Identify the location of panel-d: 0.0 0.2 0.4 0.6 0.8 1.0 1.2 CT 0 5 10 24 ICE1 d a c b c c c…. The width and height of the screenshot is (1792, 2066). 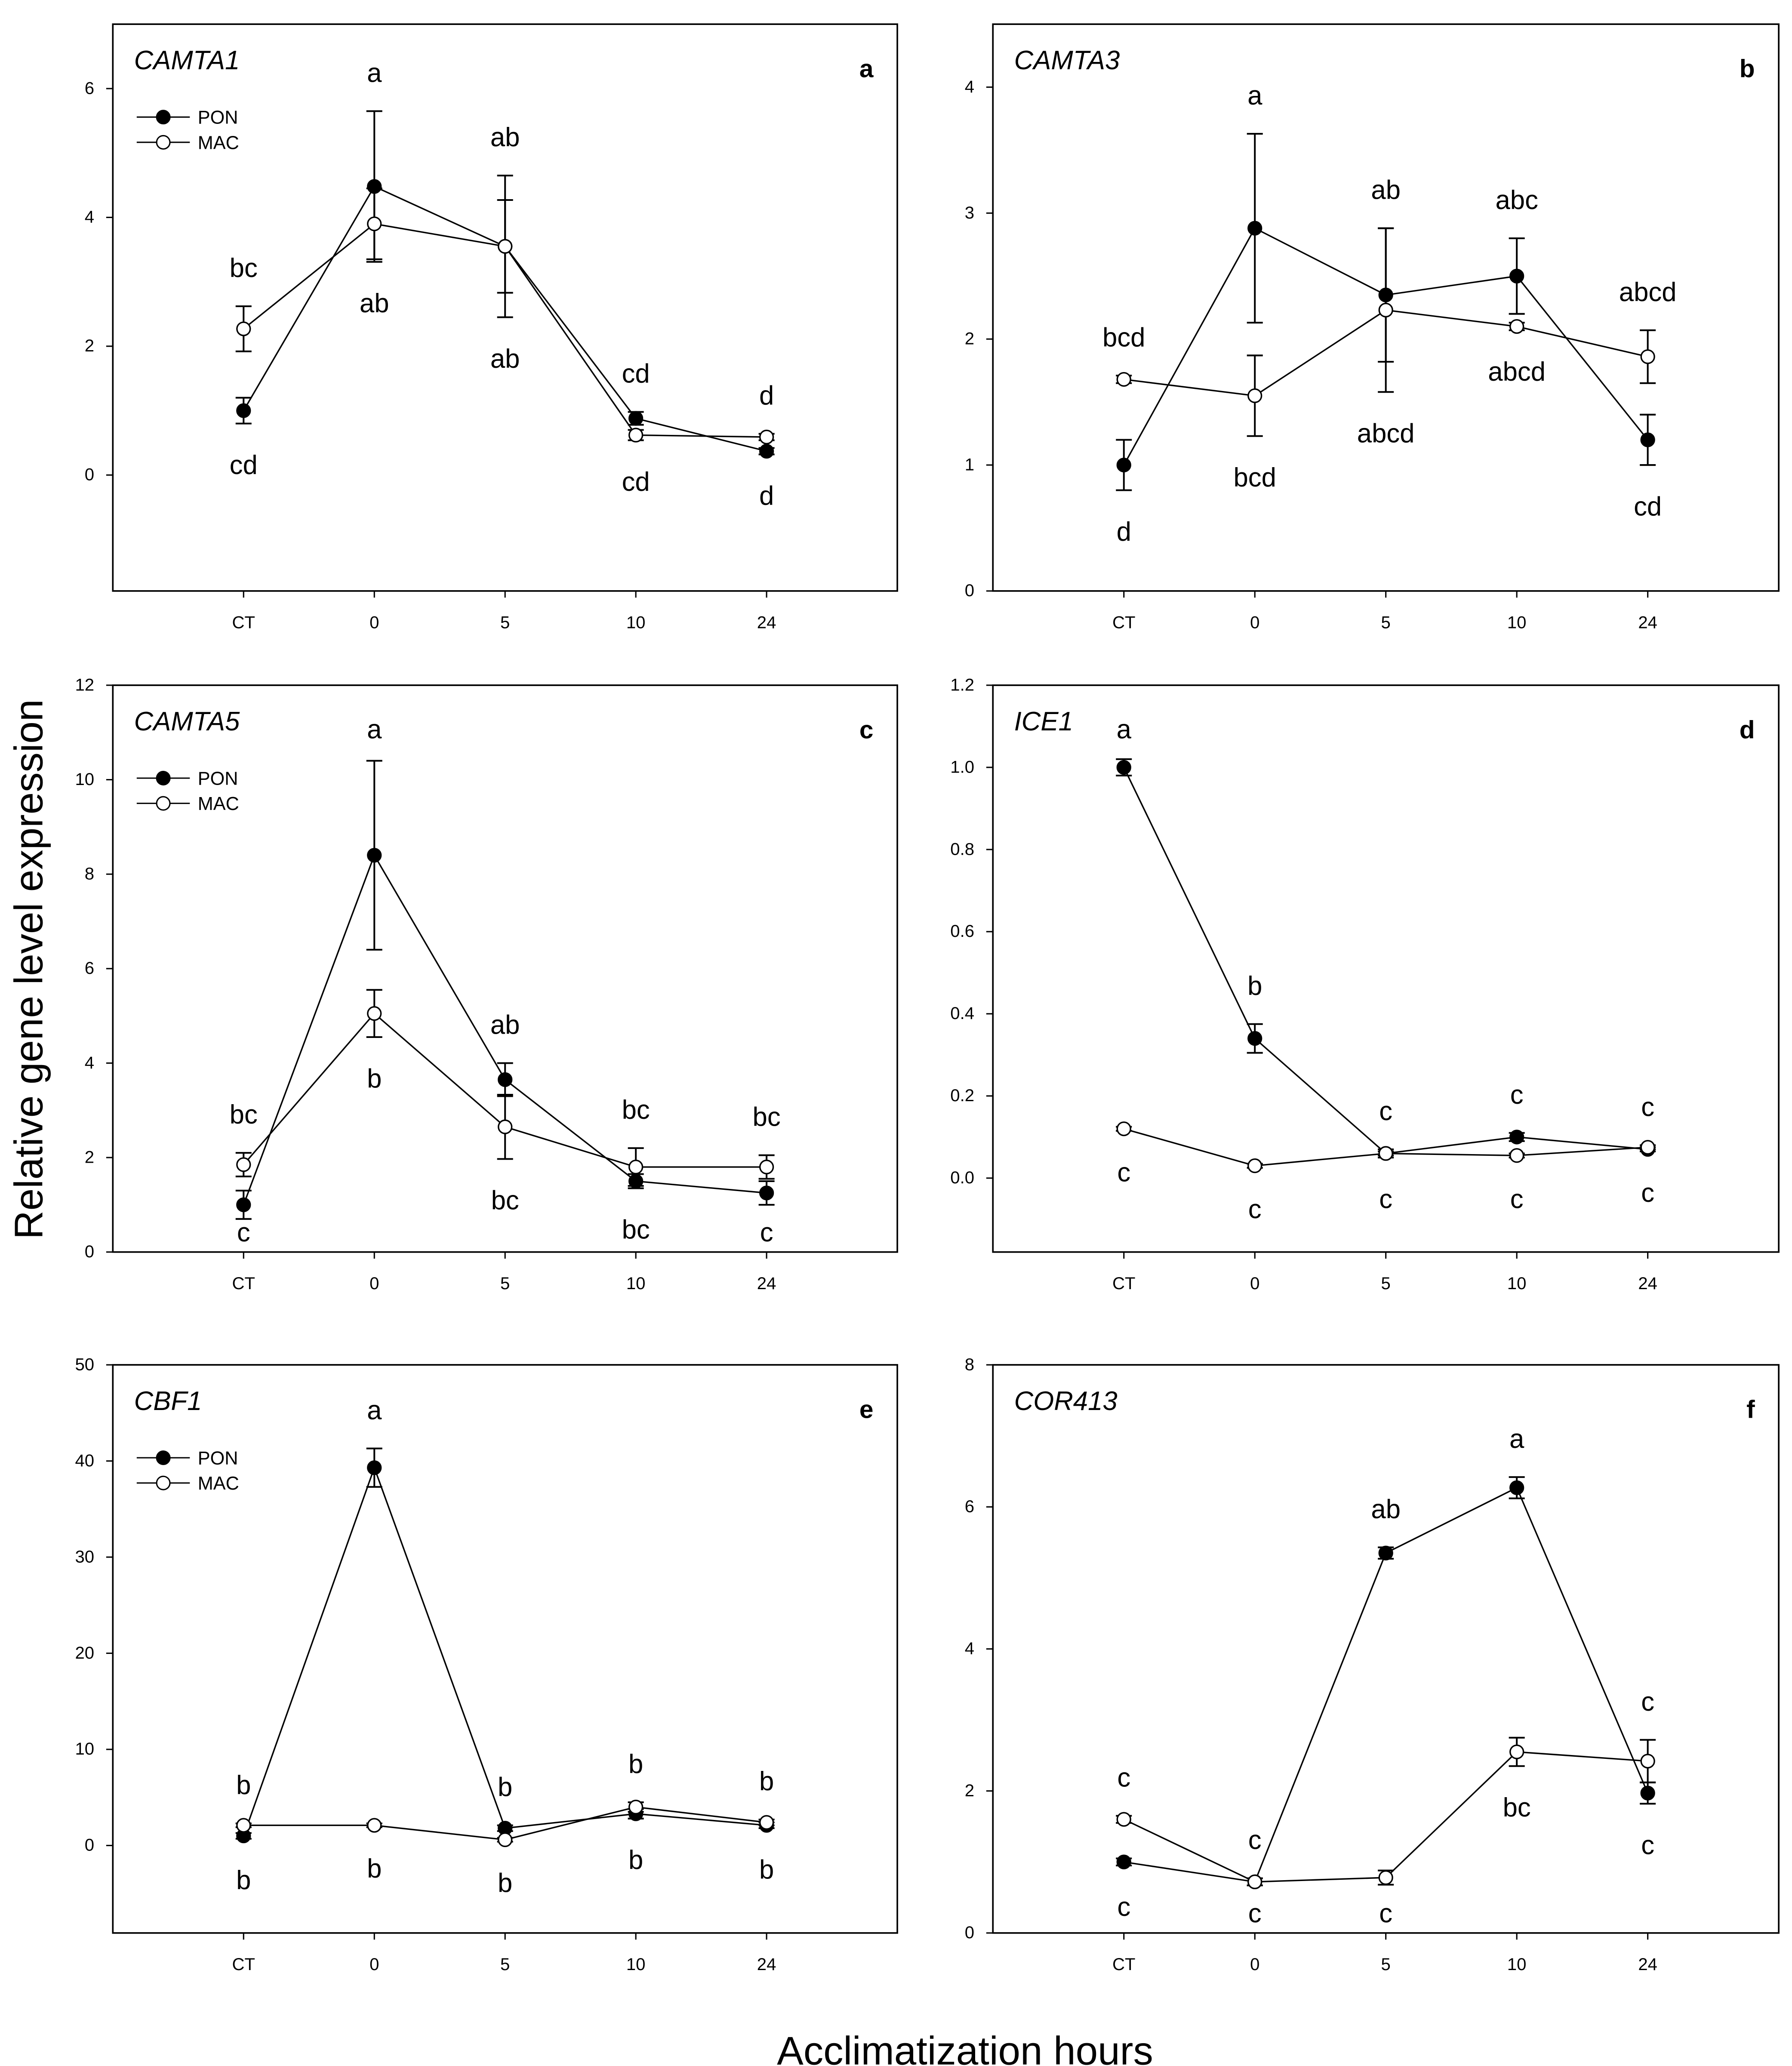
(1365, 984).